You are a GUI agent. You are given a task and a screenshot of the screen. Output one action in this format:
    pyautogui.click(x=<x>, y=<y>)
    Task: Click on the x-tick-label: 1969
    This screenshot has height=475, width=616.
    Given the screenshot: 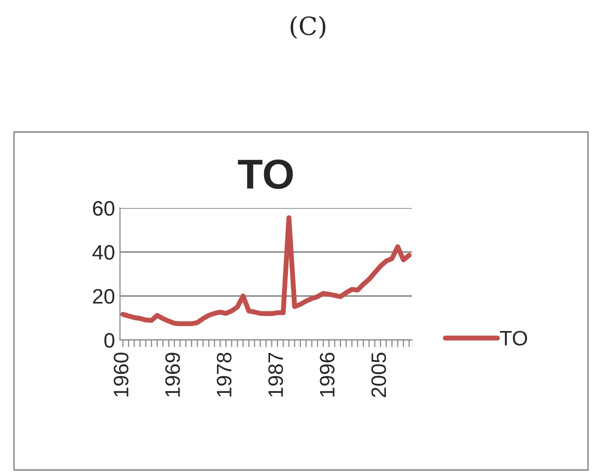 What is the action you would take?
    pyautogui.click(x=172, y=374)
    